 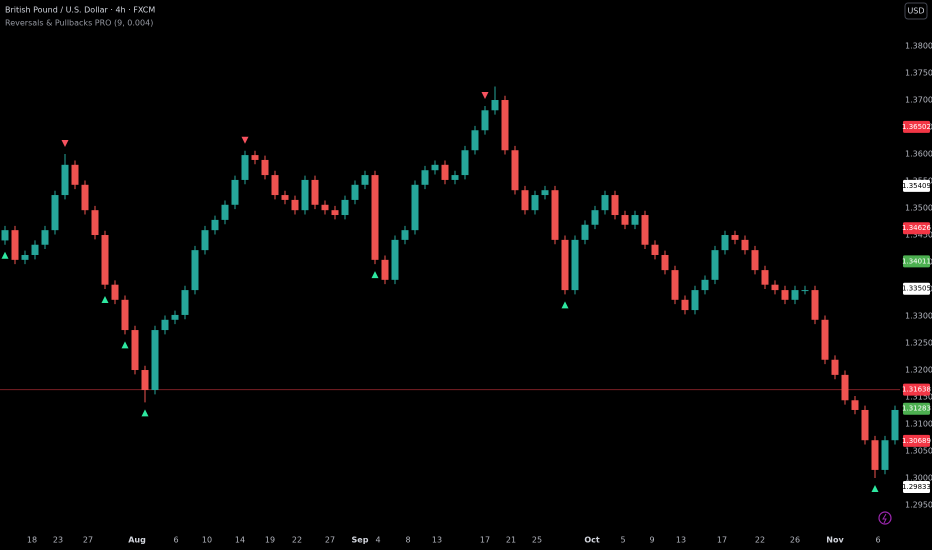 What do you see at coordinates (916, 289) in the screenshot?
I see `price-label: 1.33505` at bounding box center [916, 289].